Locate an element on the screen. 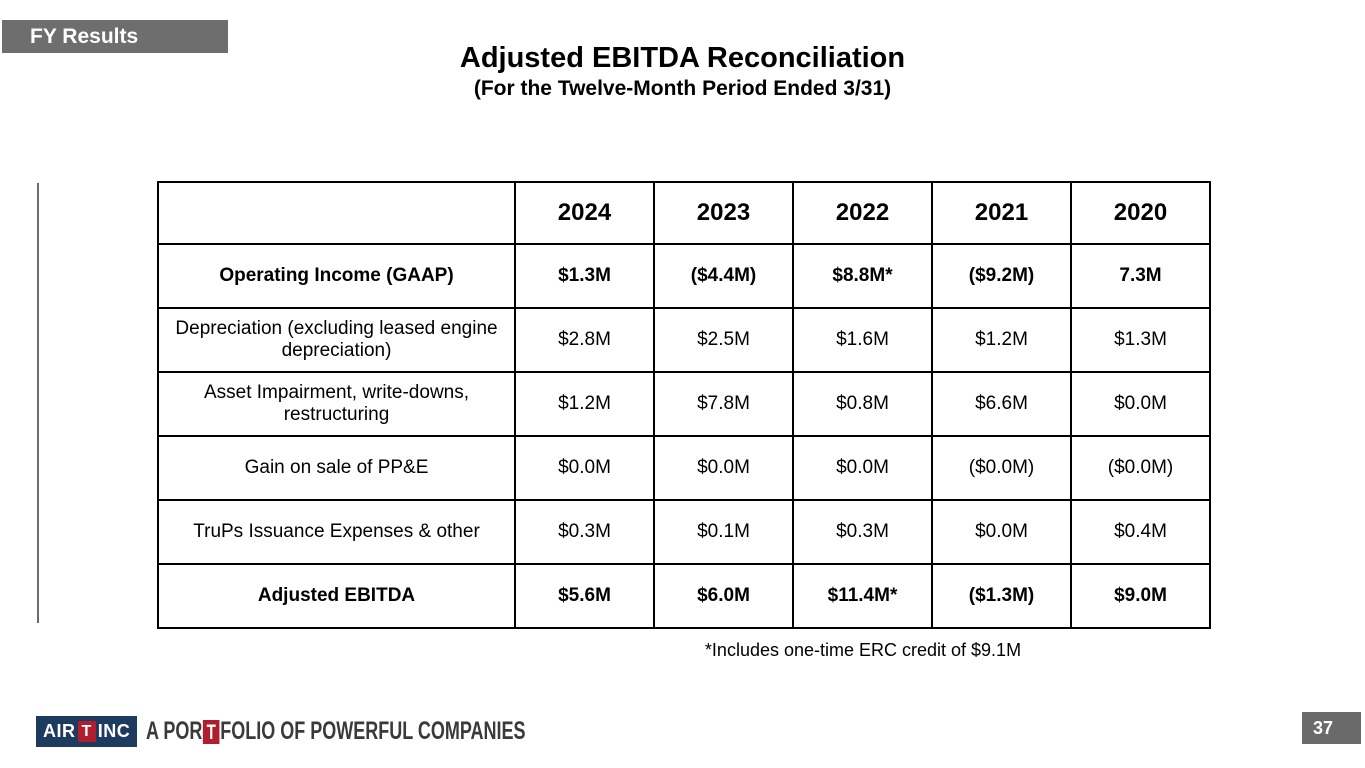 The width and height of the screenshot is (1365, 768). cell-value: $5.6M is located at coordinates (584, 596).